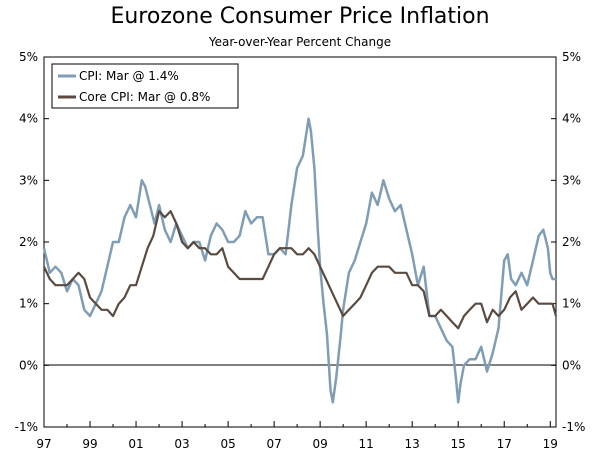 The image size is (600, 458). I want to click on x-tick-label: 07, so click(273, 444).